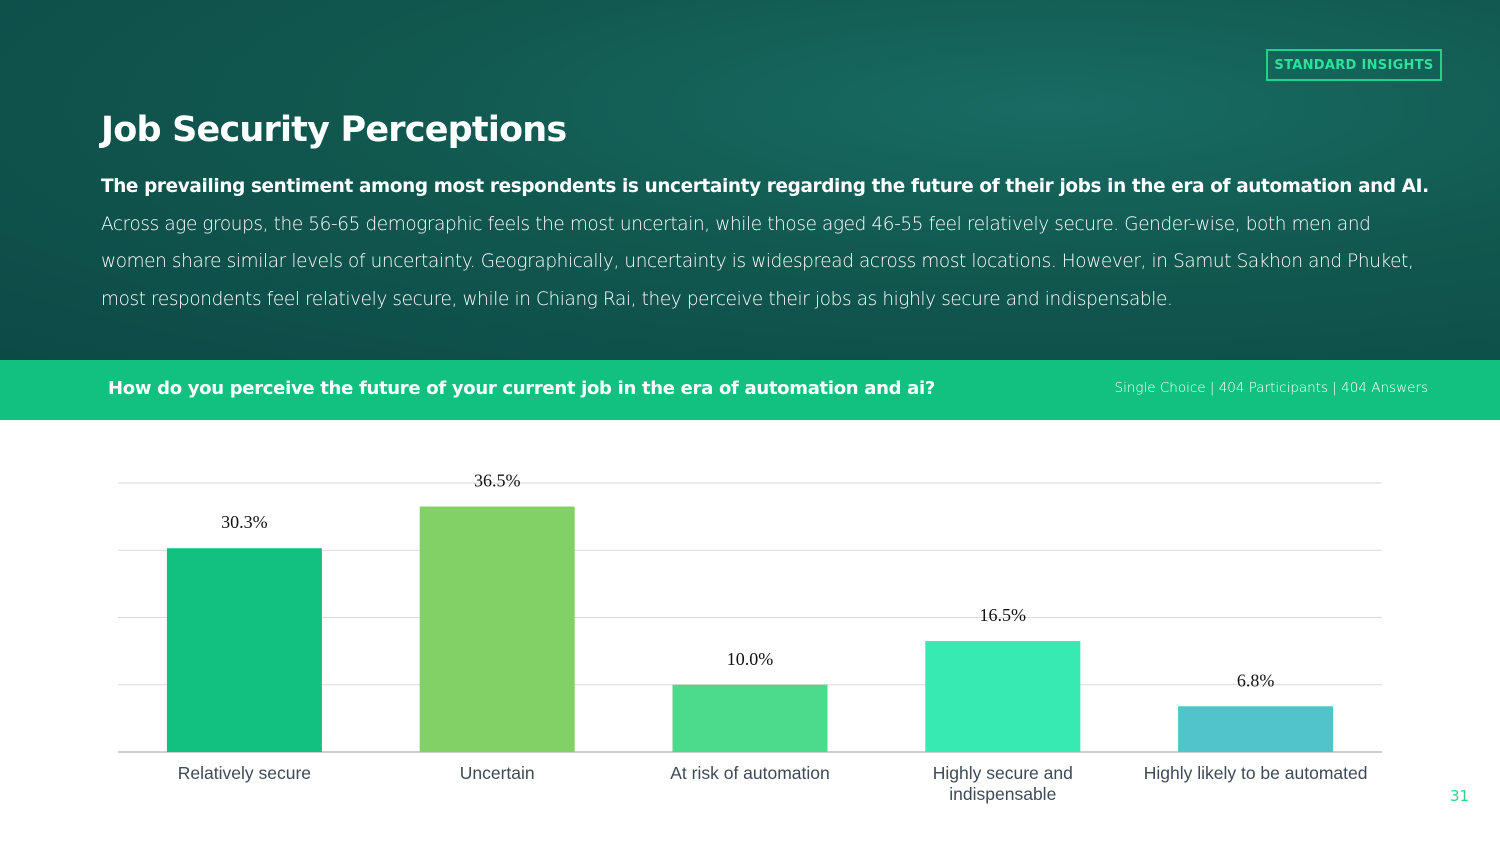 The image size is (1500, 844). Describe the element at coordinates (497, 481) in the screenshot. I see `data-label-1: 36.5%` at that location.